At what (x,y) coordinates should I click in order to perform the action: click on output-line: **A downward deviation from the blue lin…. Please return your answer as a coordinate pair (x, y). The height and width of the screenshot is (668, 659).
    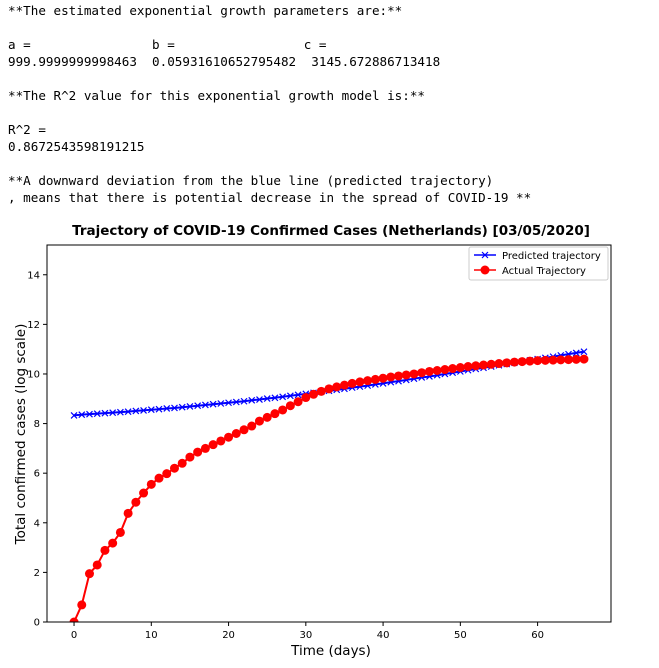
    Looking at the image, I should click on (251, 180).